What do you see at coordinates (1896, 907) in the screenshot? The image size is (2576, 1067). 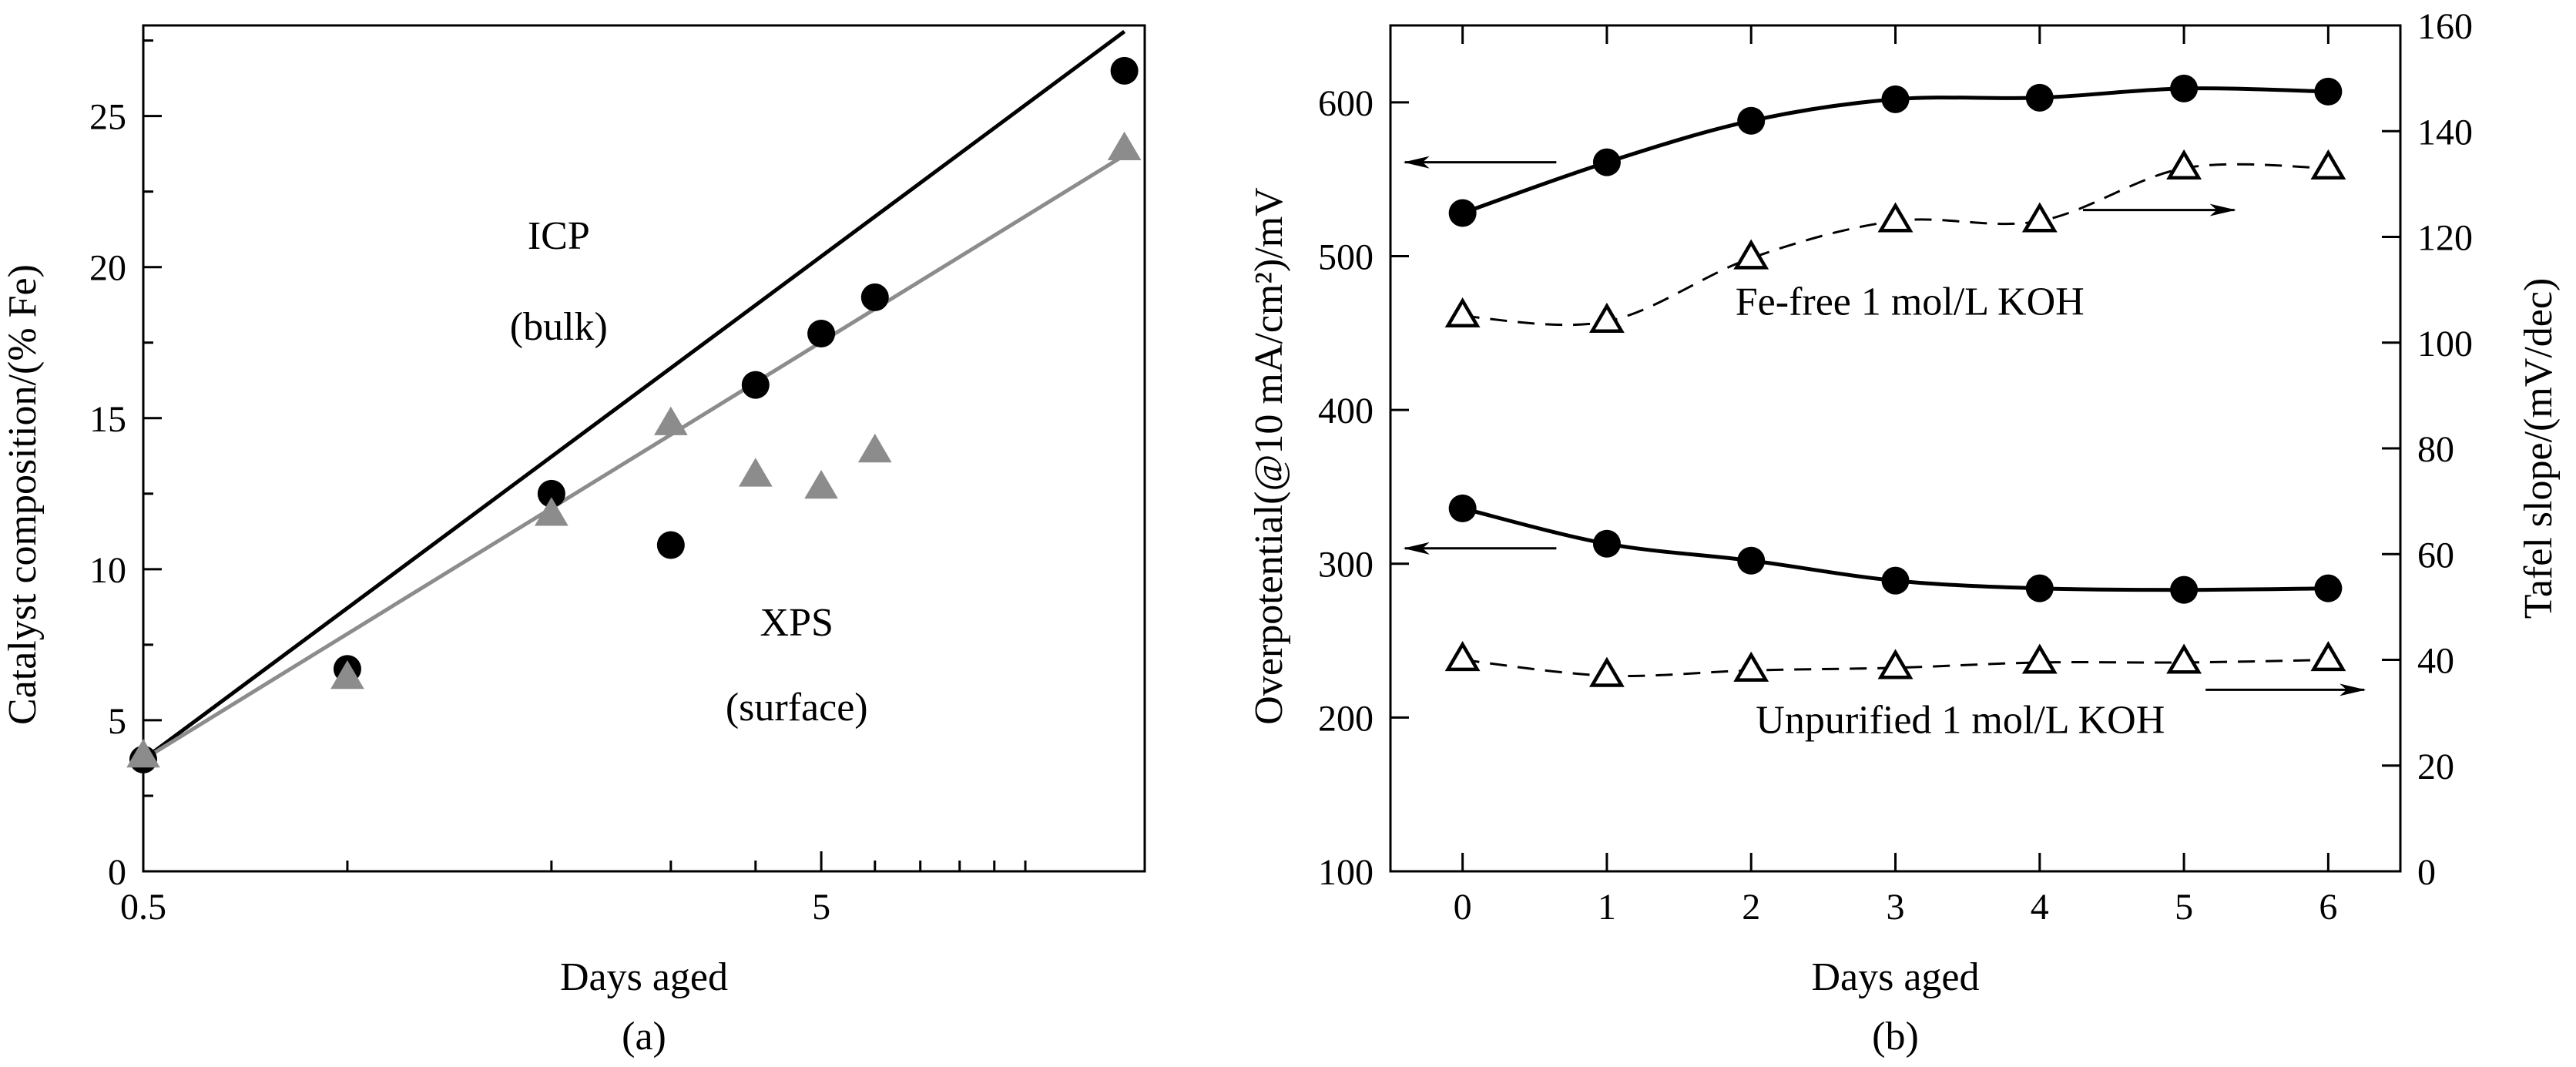 I see `x-tick-label: 3` at bounding box center [1896, 907].